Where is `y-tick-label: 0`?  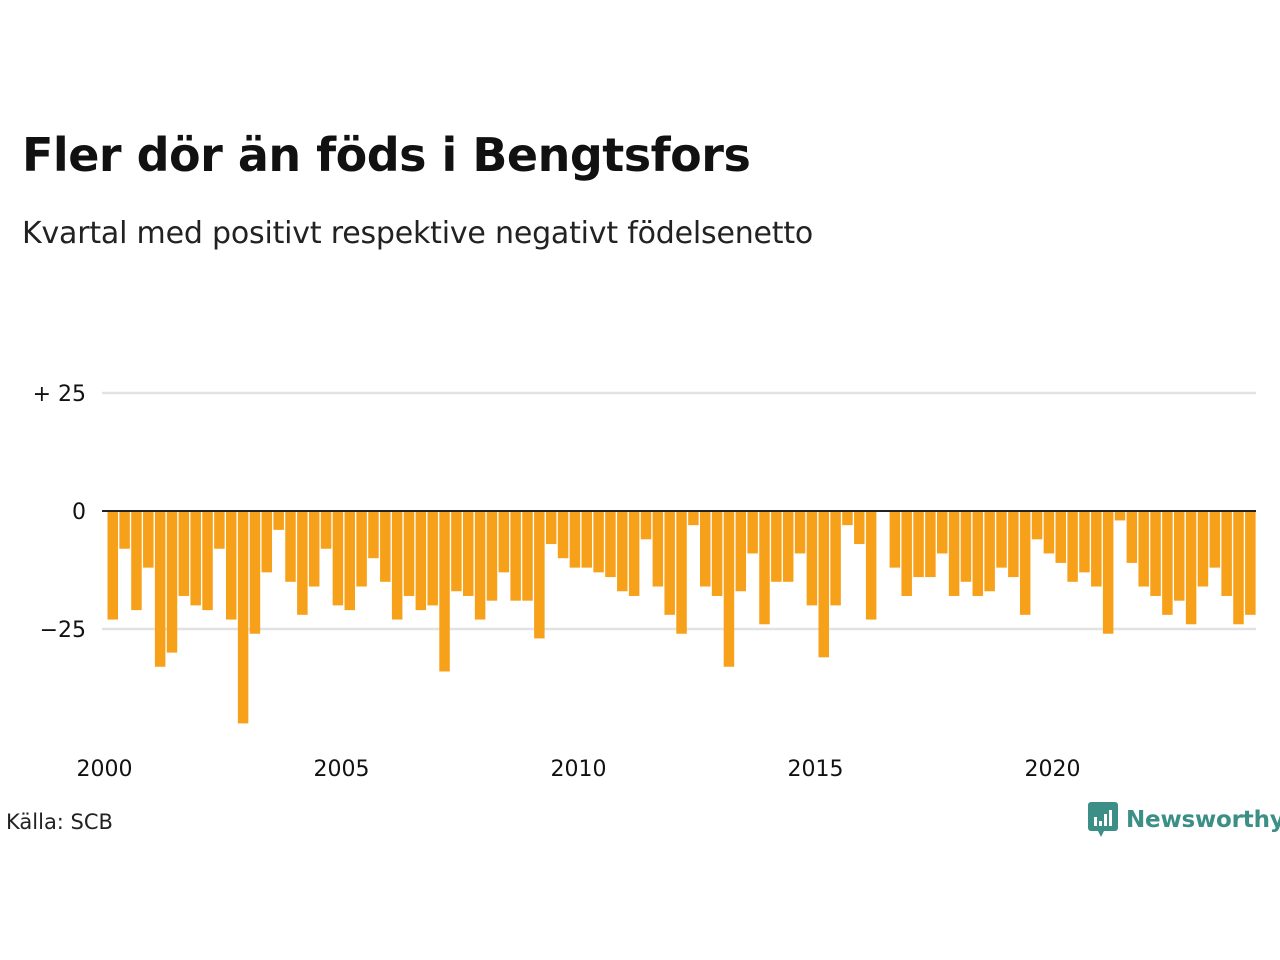 y-tick-label: 0 is located at coordinates (79, 512).